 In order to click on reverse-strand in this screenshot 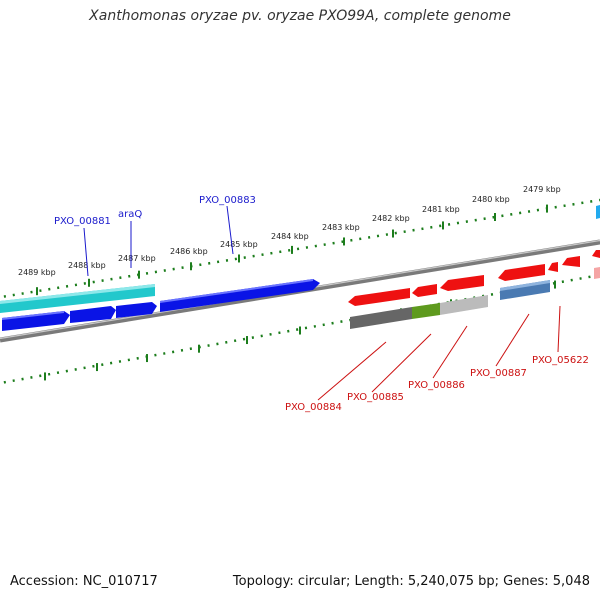, I will do `click(474, 267)`.